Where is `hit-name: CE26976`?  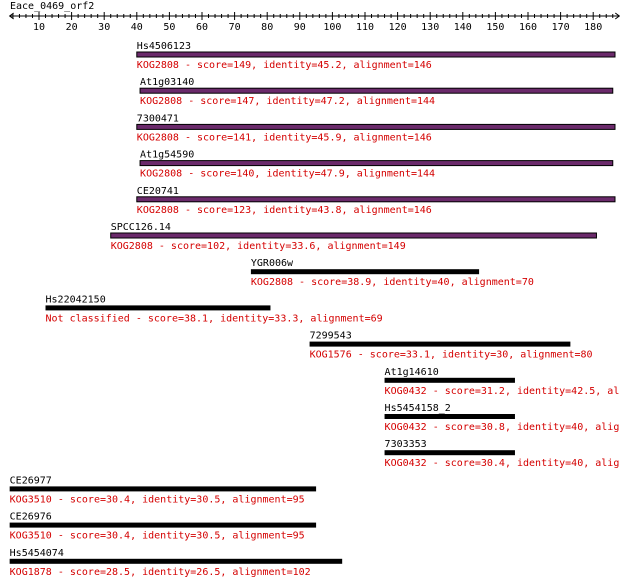 hit-name: CE26976 is located at coordinates (31, 517).